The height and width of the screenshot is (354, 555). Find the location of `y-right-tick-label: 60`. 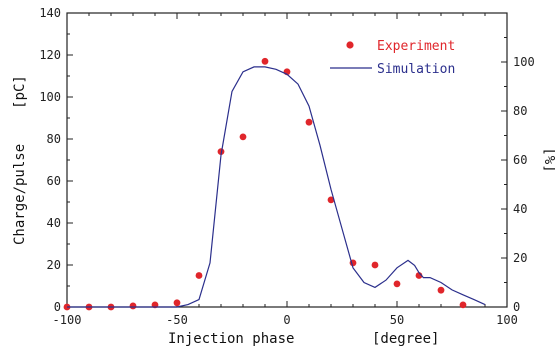

y-right-tick-label: 60 is located at coordinates (520, 160).